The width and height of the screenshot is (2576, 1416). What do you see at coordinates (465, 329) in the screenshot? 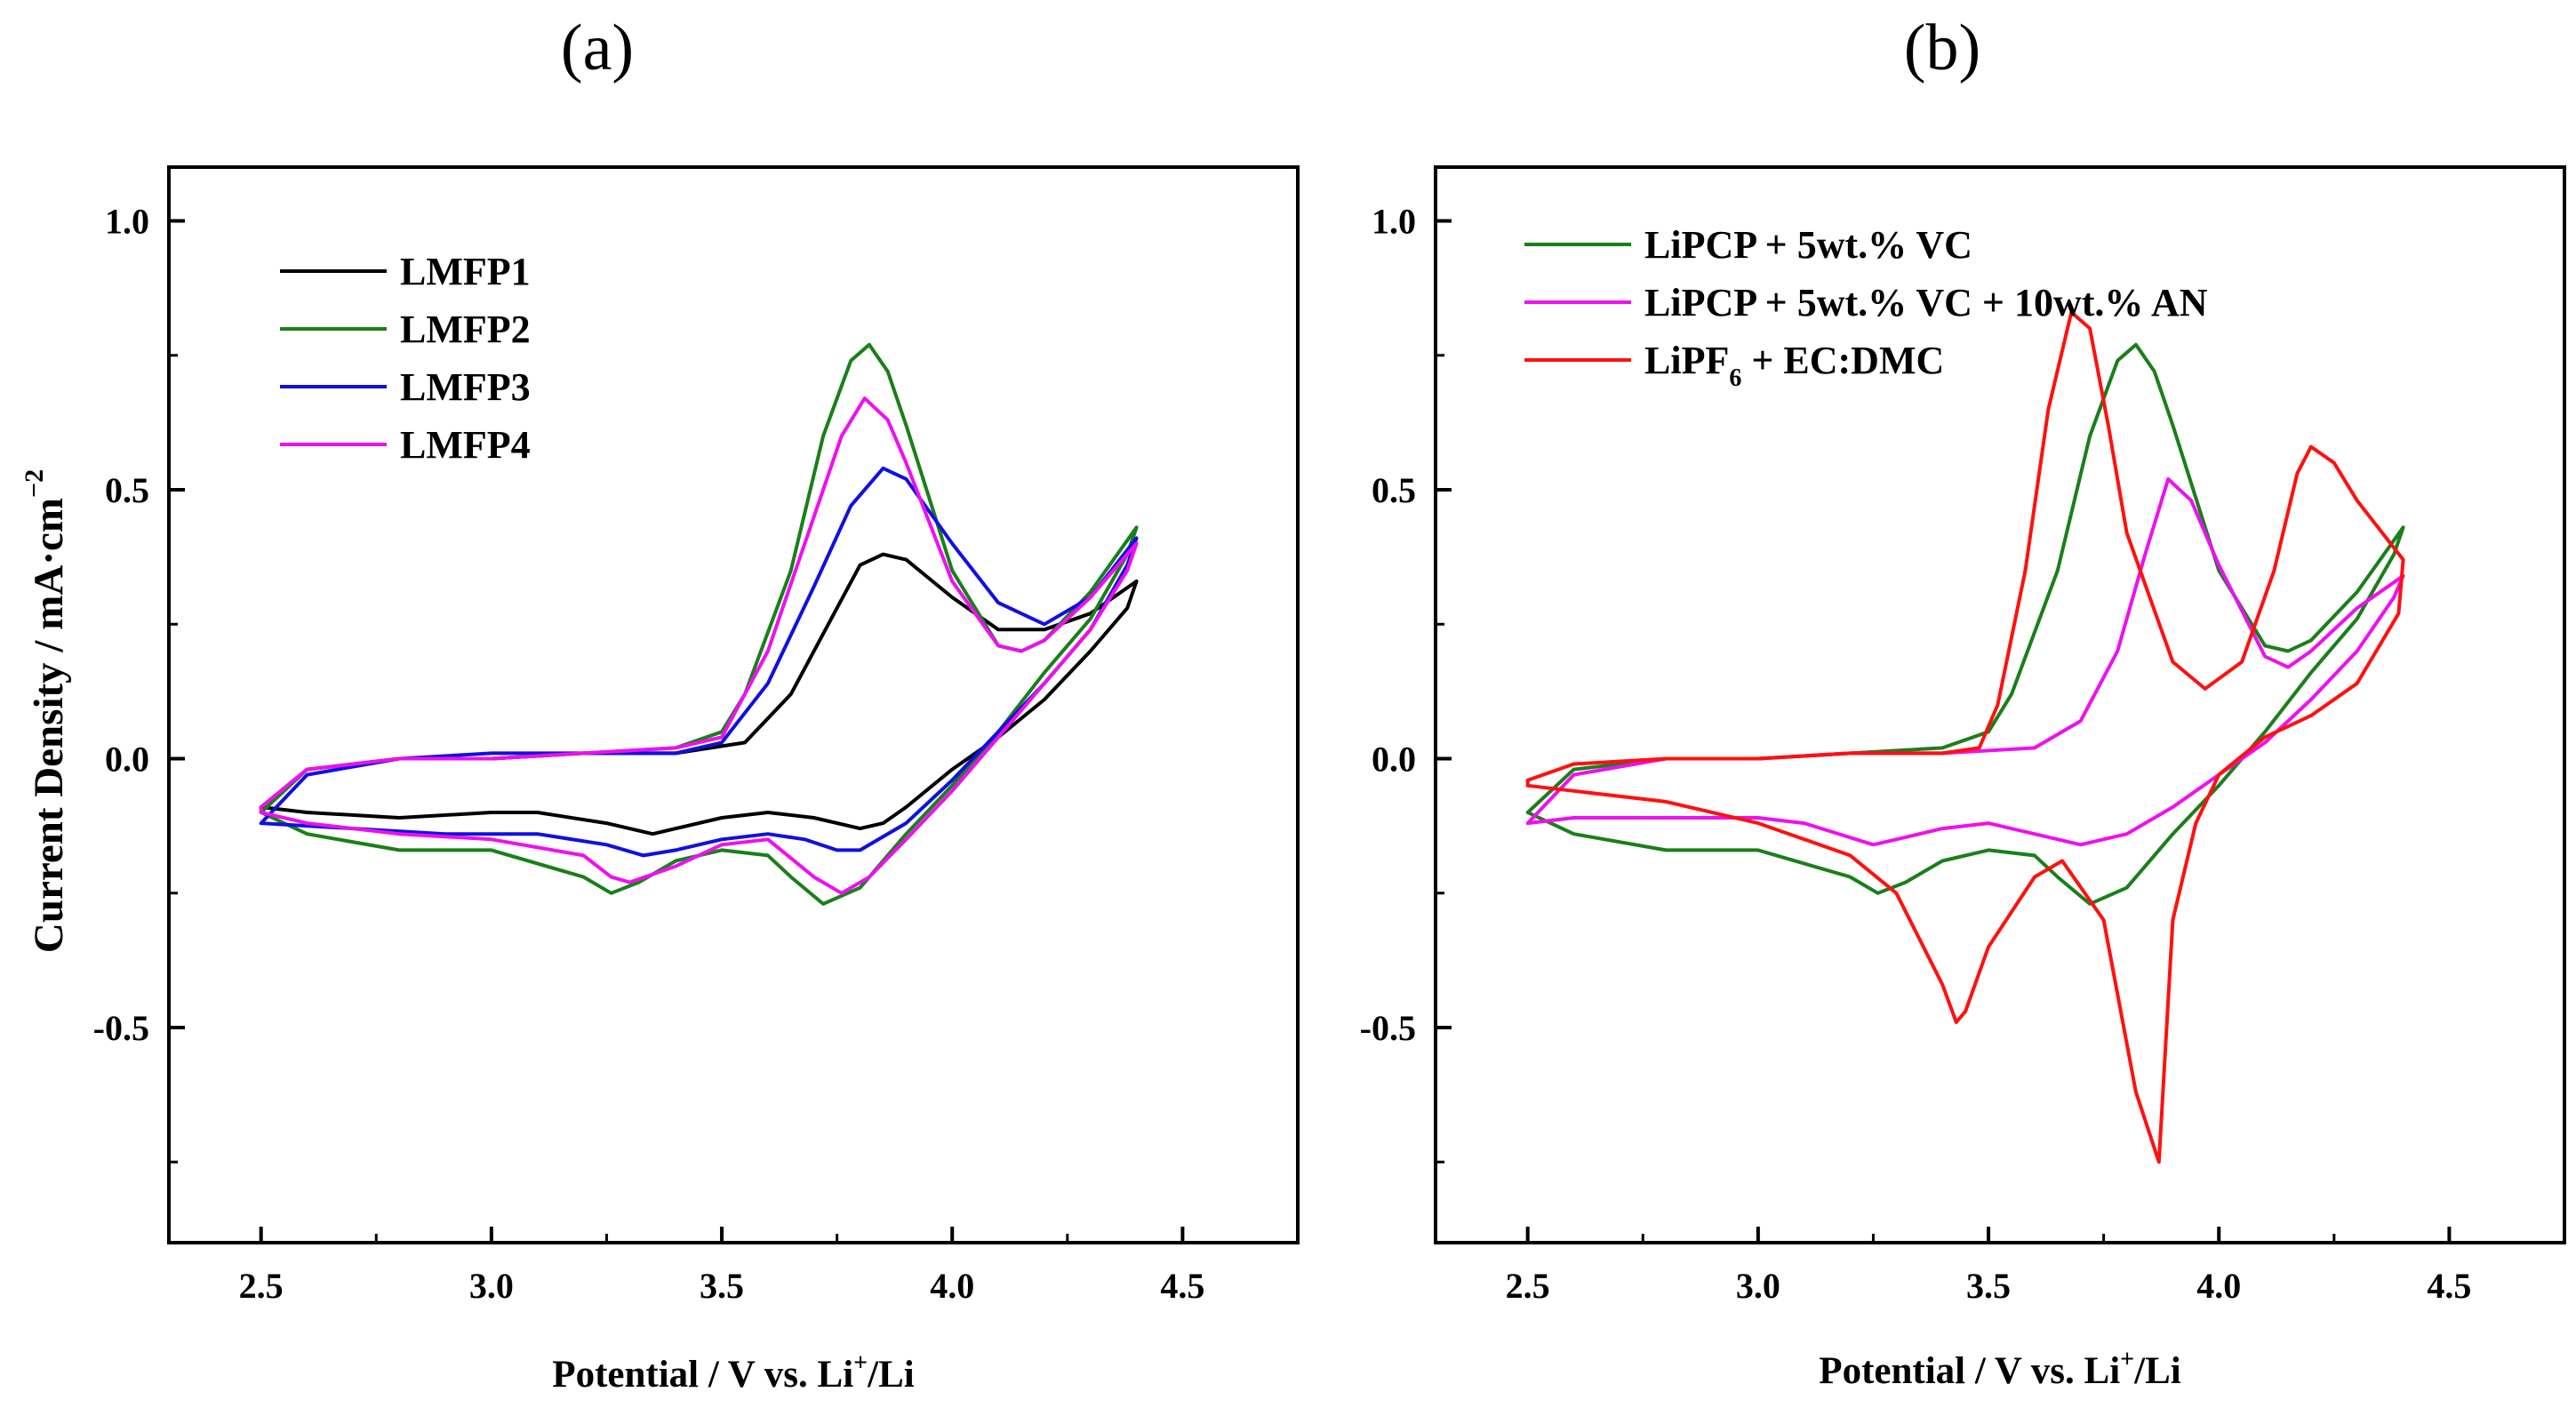
I see `legend-label: LMFP2` at bounding box center [465, 329].